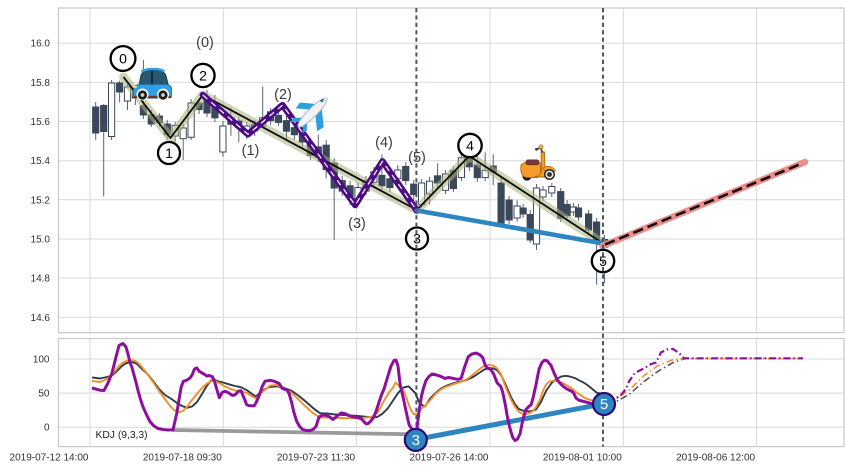 The height and width of the screenshot is (476, 846). What do you see at coordinates (251, 151) in the screenshot?
I see `svg-text: (1)` at bounding box center [251, 151].